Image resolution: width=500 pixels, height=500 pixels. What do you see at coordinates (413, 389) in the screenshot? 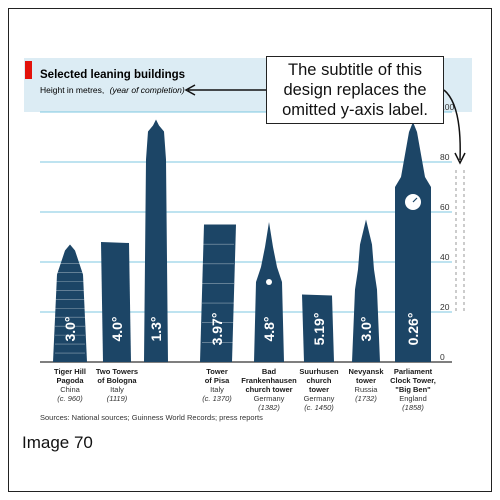
I see `building-name: "Big Ben"` at bounding box center [413, 389].